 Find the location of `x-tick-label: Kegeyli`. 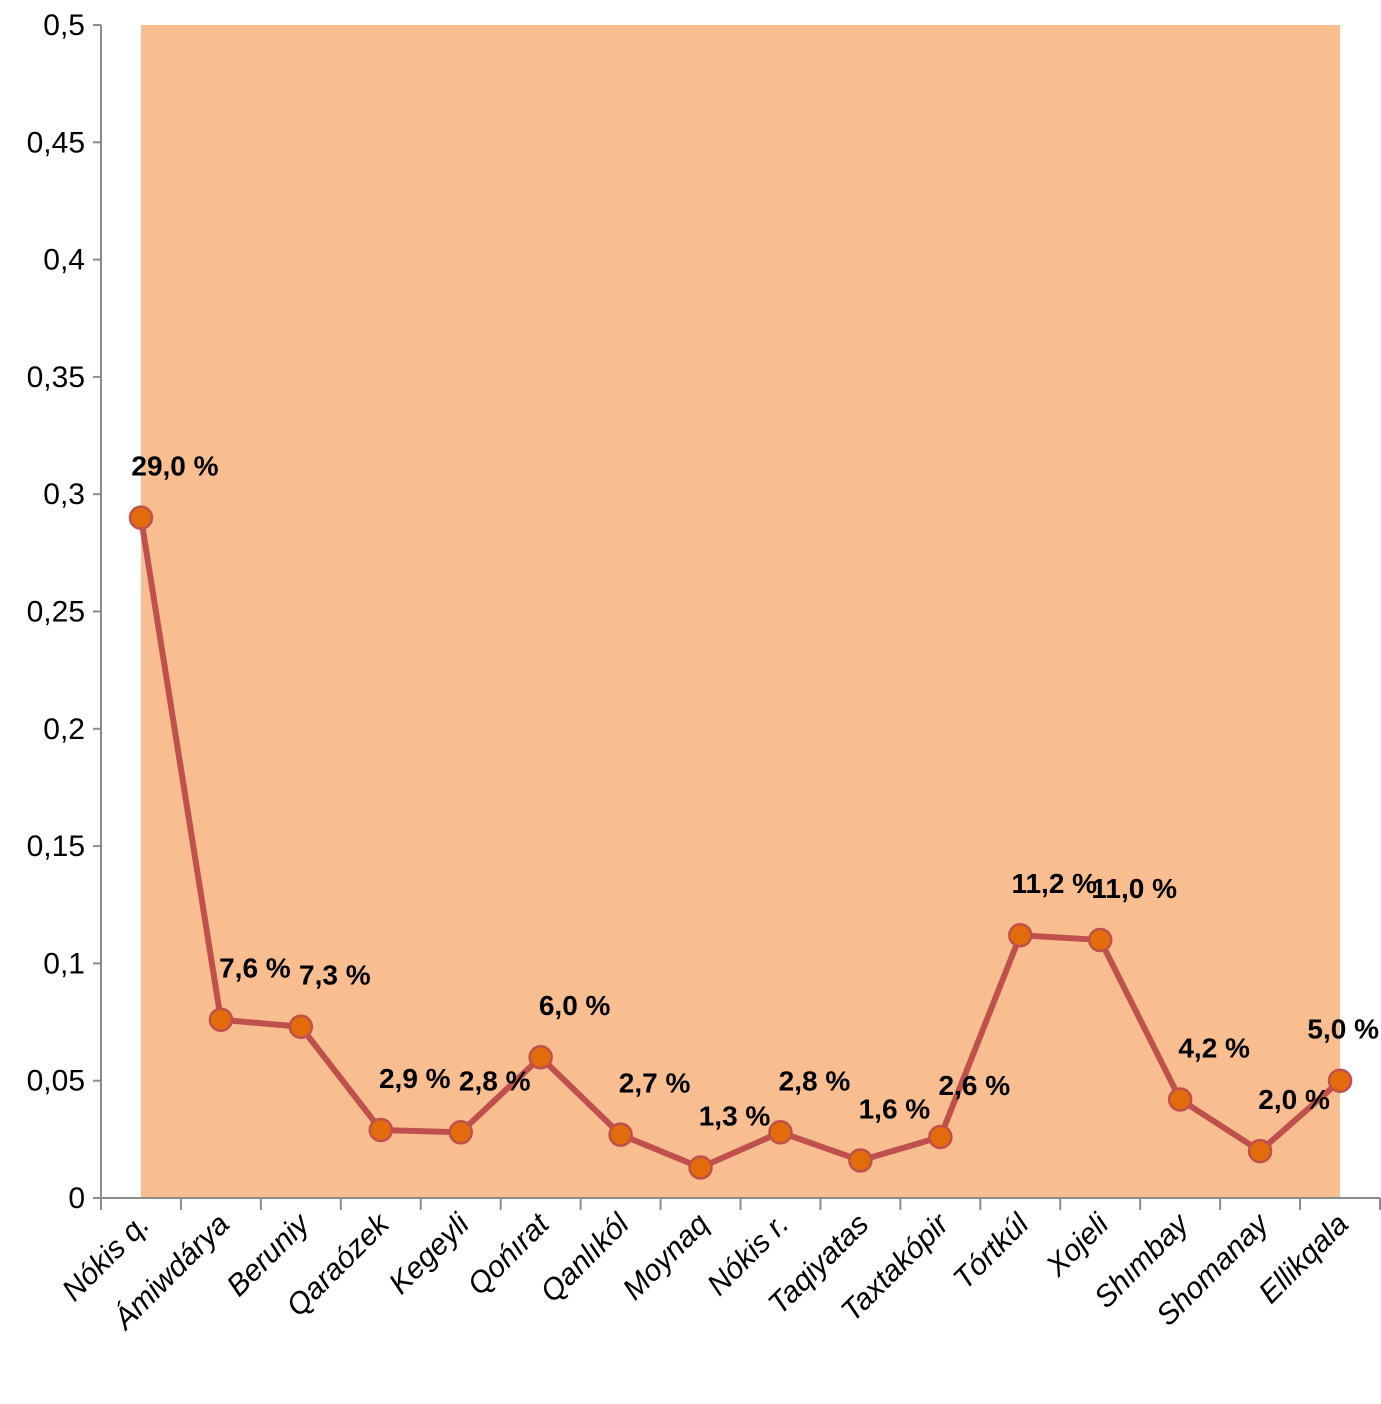

x-tick-label: Kegeyli is located at coordinates (430, 1254).